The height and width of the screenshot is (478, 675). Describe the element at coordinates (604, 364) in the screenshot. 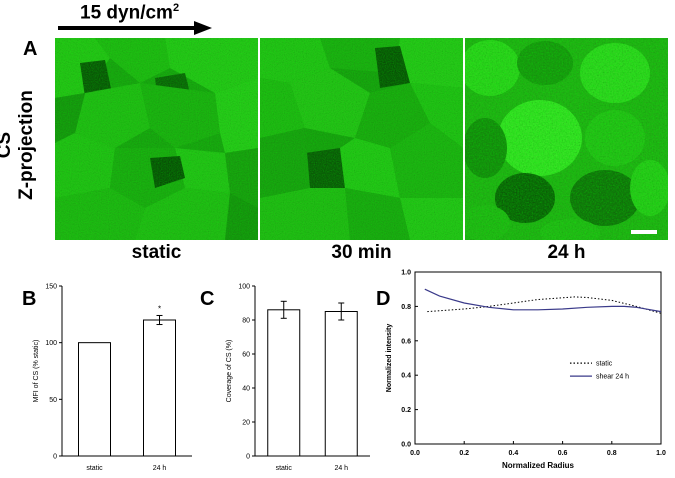

I see `legend-label-0: static` at that location.